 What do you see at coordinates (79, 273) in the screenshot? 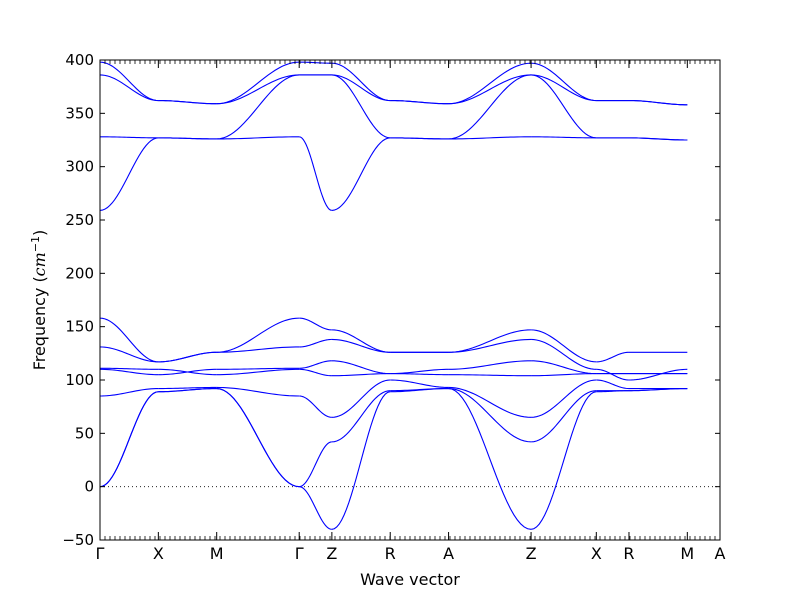
I see `y-tick-label: 200` at bounding box center [79, 273].